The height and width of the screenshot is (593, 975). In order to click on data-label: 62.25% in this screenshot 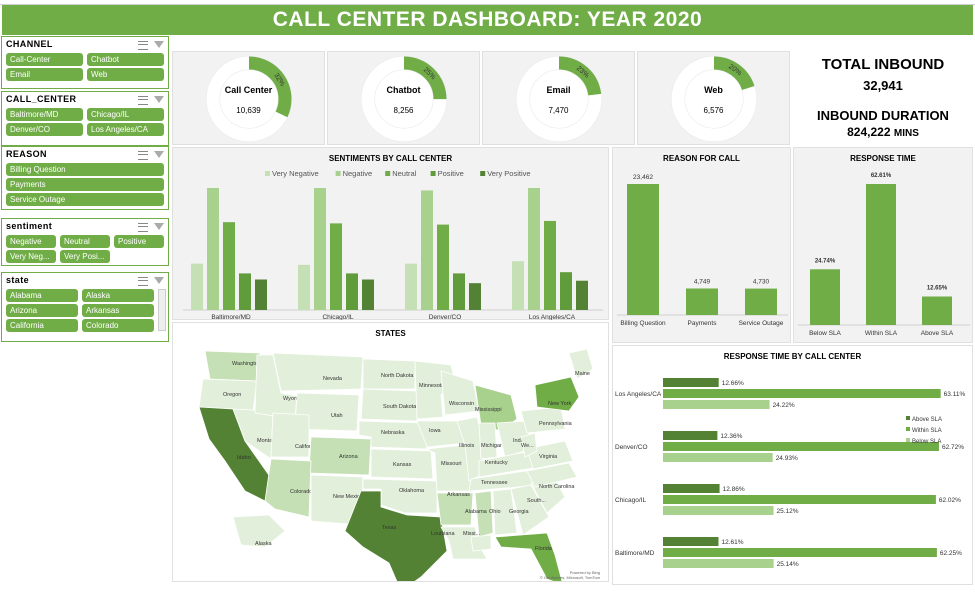, I will do `click(951, 553)`.